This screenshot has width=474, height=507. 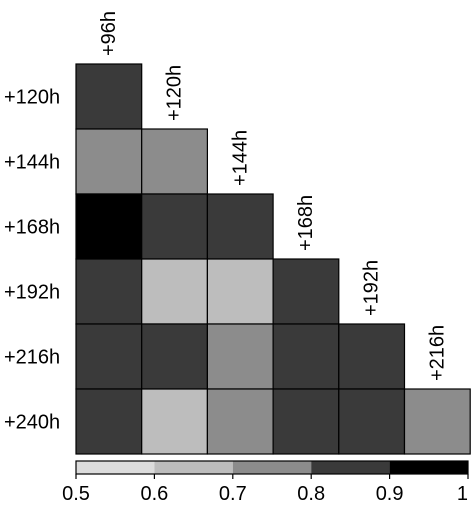 I want to click on row-label: +240h, so click(x=32, y=423).